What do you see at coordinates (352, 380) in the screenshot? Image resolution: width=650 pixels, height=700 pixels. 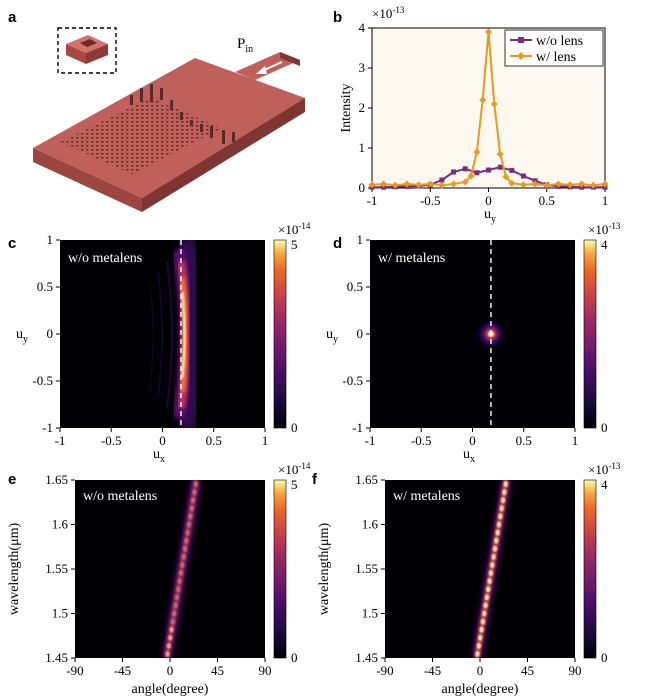 I see `heatmap-d-ytick-label: -0.5` at bounding box center [352, 380].